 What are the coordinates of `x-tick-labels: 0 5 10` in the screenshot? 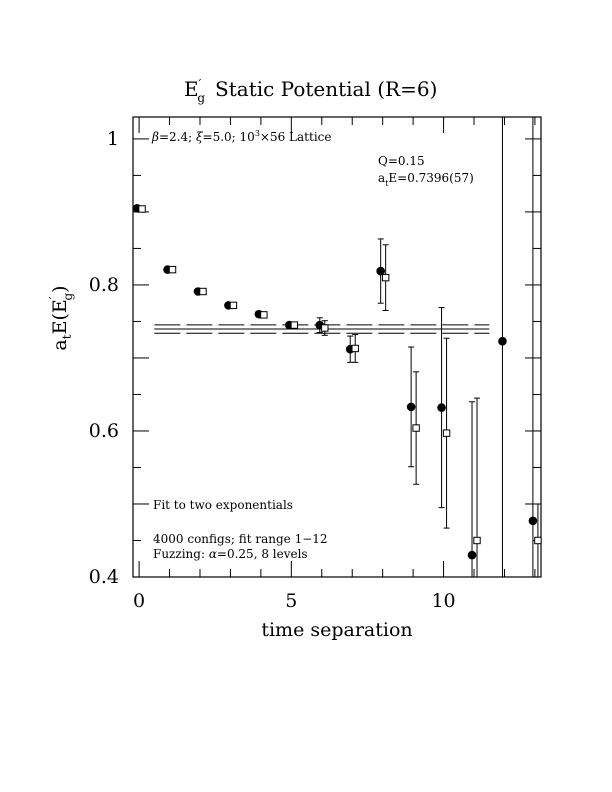 It's located at (294, 601).